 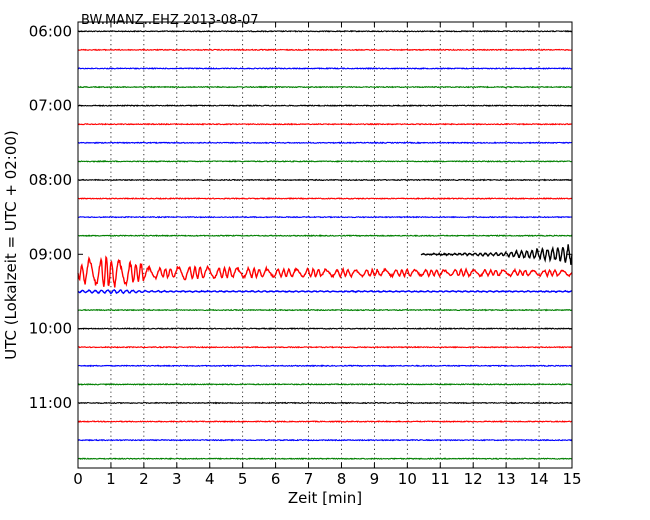 What do you see at coordinates (50, 106) in the screenshot?
I see `y-tick-label: 07:00` at bounding box center [50, 106].